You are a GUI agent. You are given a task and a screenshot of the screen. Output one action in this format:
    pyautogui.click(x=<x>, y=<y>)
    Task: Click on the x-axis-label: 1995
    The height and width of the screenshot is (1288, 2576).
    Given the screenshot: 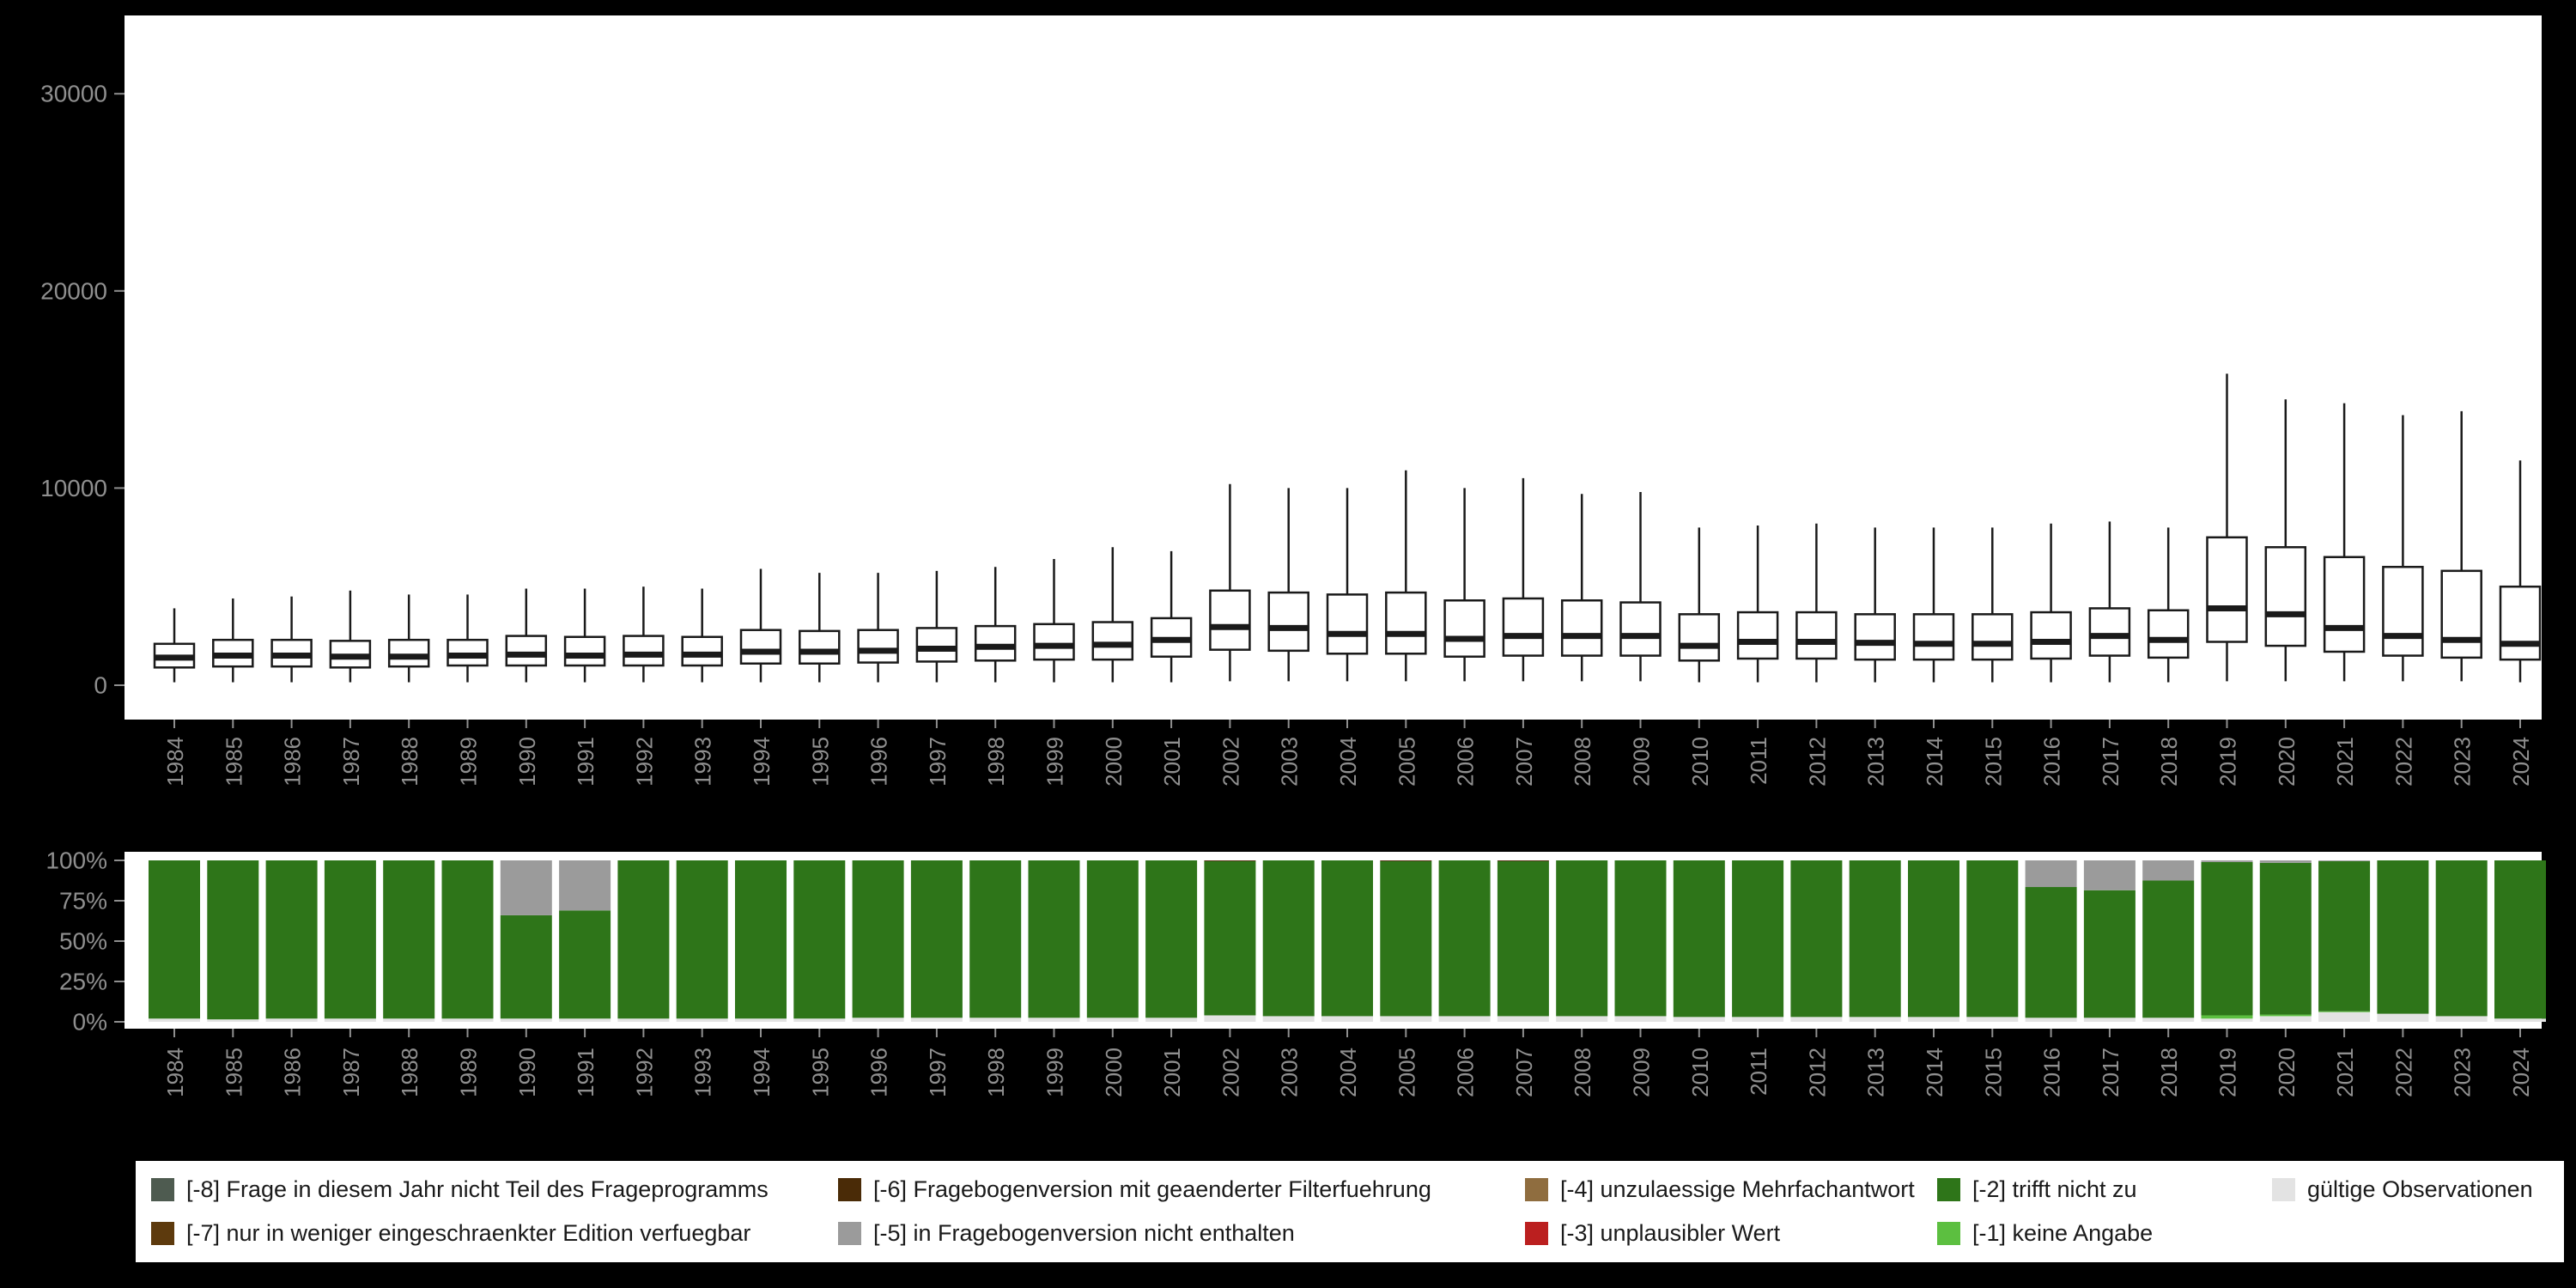 What is the action you would take?
    pyautogui.click(x=820, y=1072)
    